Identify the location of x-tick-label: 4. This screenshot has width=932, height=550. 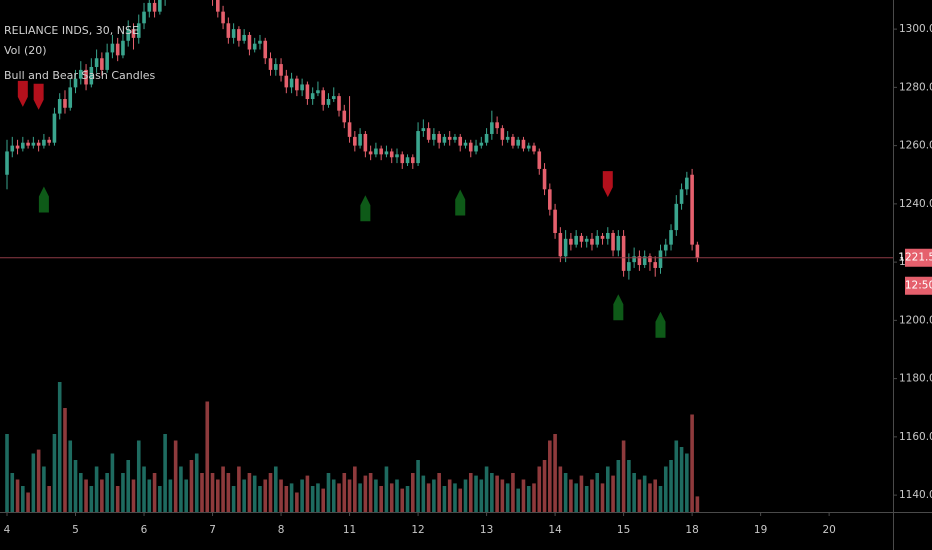
(7, 530).